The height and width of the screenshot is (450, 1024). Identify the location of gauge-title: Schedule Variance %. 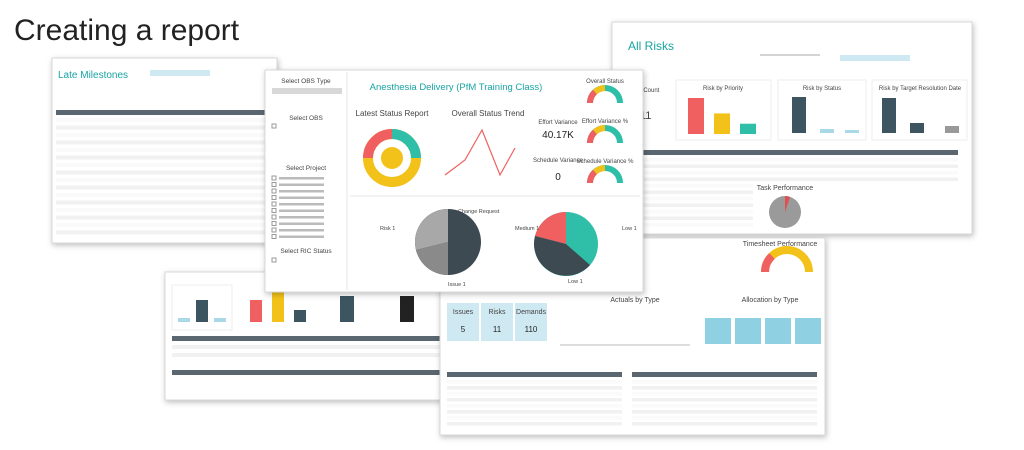
(606, 162).